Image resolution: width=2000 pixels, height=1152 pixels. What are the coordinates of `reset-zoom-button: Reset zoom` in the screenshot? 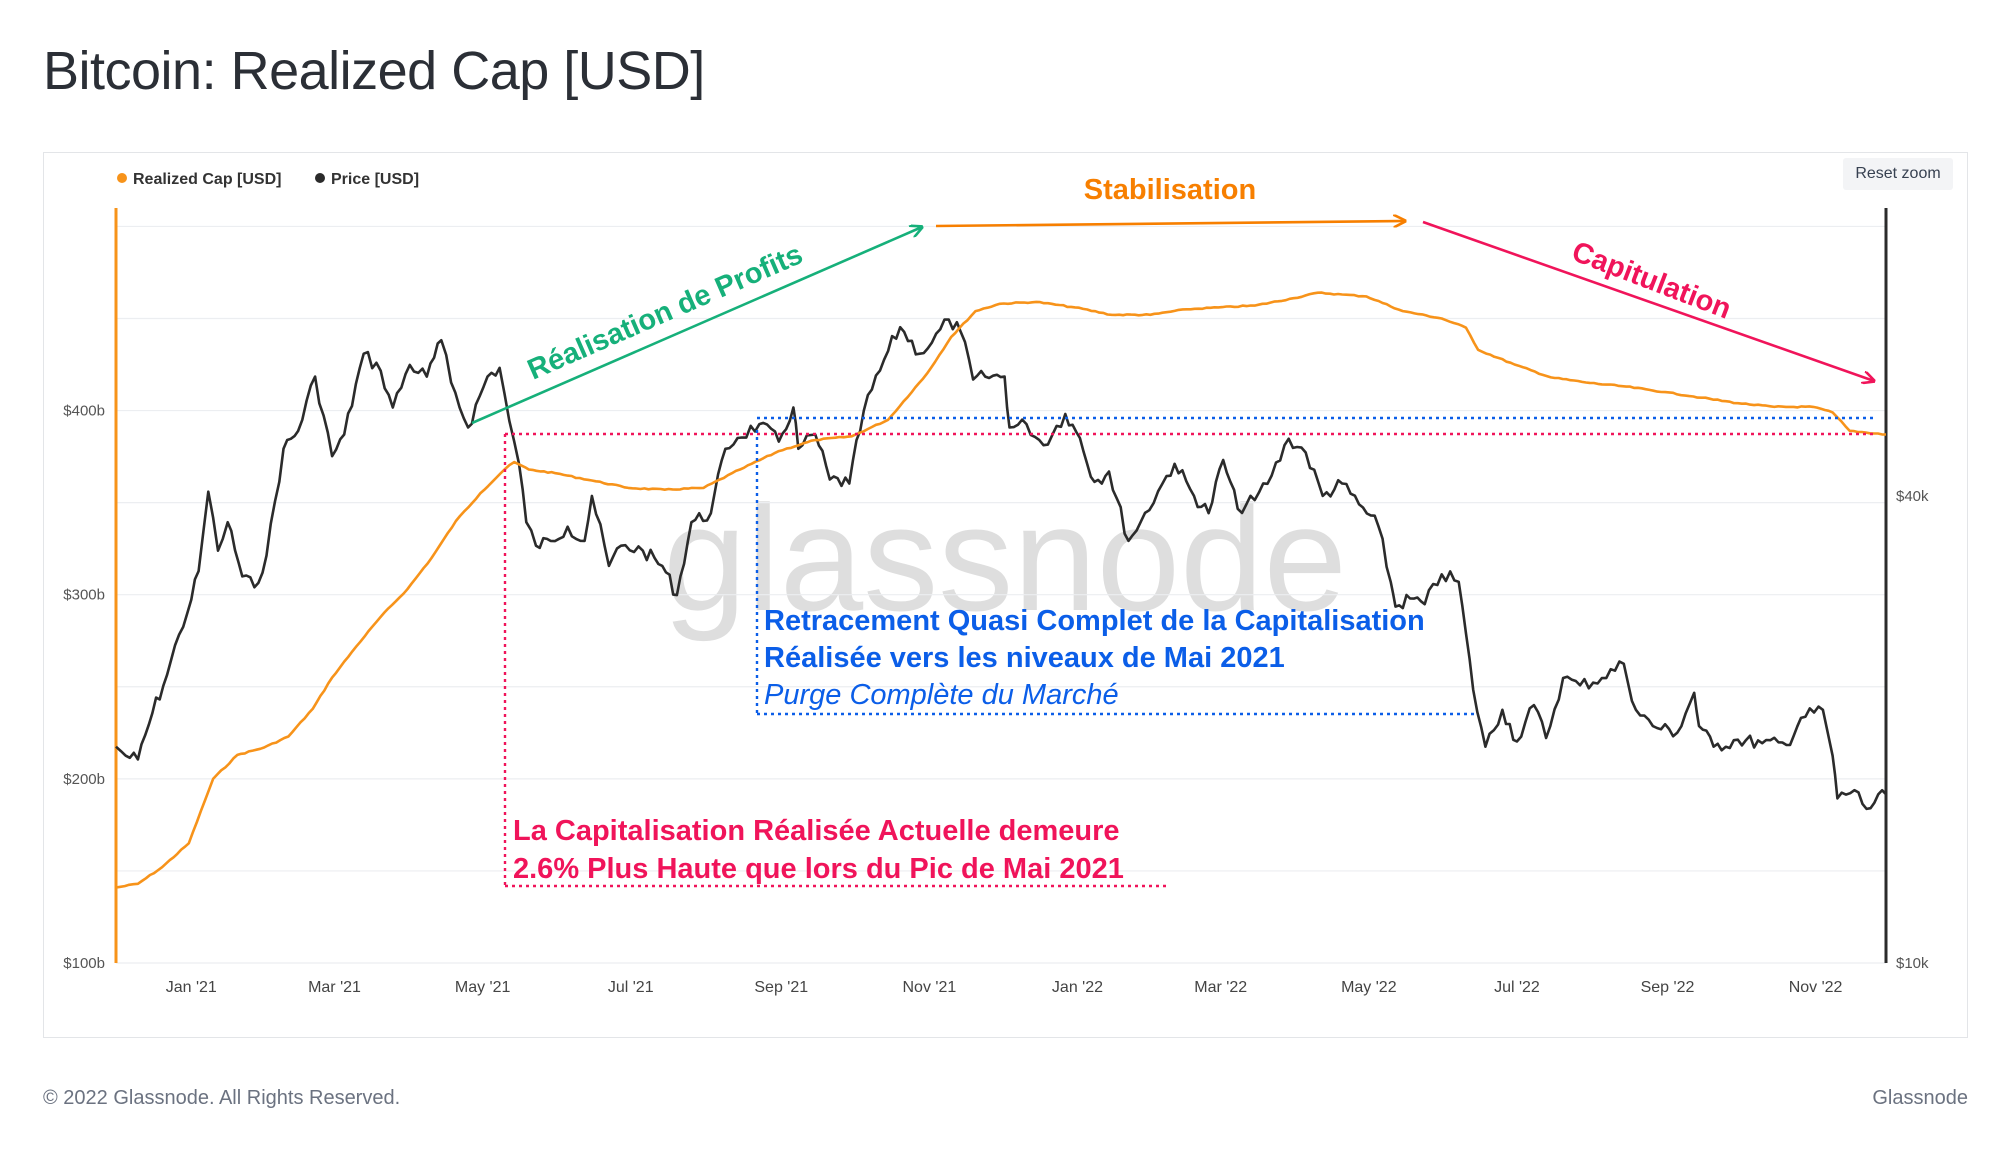 It's located at (1898, 174).